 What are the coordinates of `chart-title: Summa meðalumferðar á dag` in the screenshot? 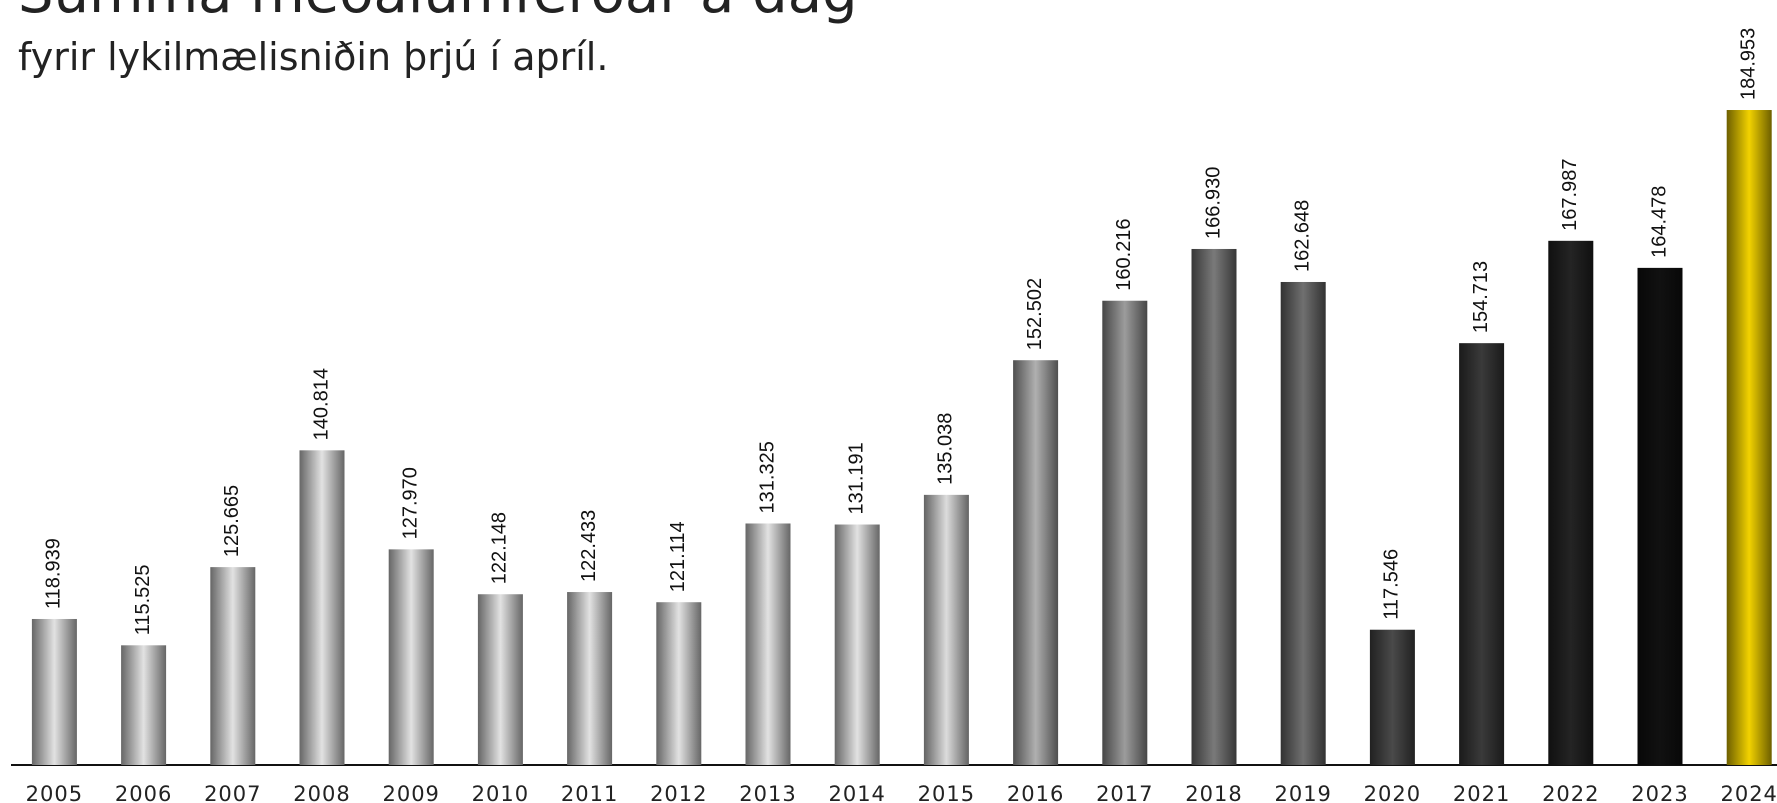 It's located at (438, 13).